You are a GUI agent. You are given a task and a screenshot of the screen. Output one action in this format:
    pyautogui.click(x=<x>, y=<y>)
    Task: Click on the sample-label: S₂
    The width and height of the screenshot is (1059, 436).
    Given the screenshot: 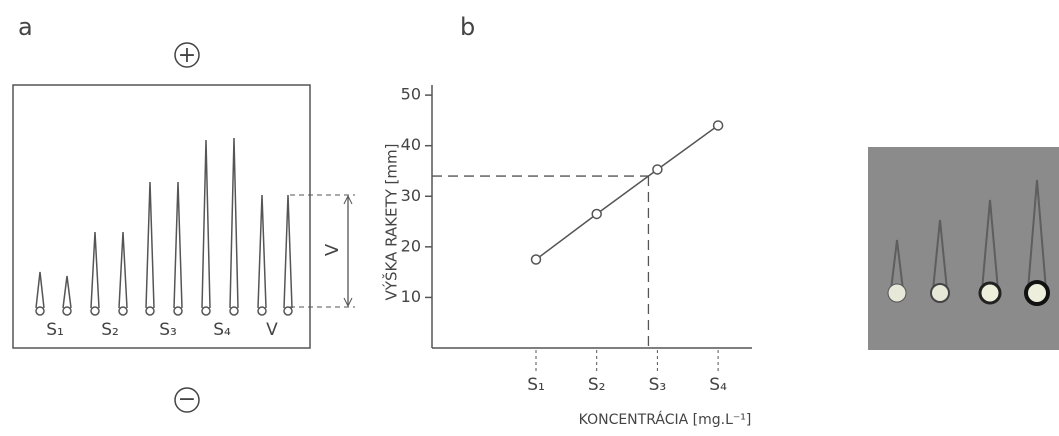 What is the action you would take?
    pyautogui.click(x=110, y=330)
    